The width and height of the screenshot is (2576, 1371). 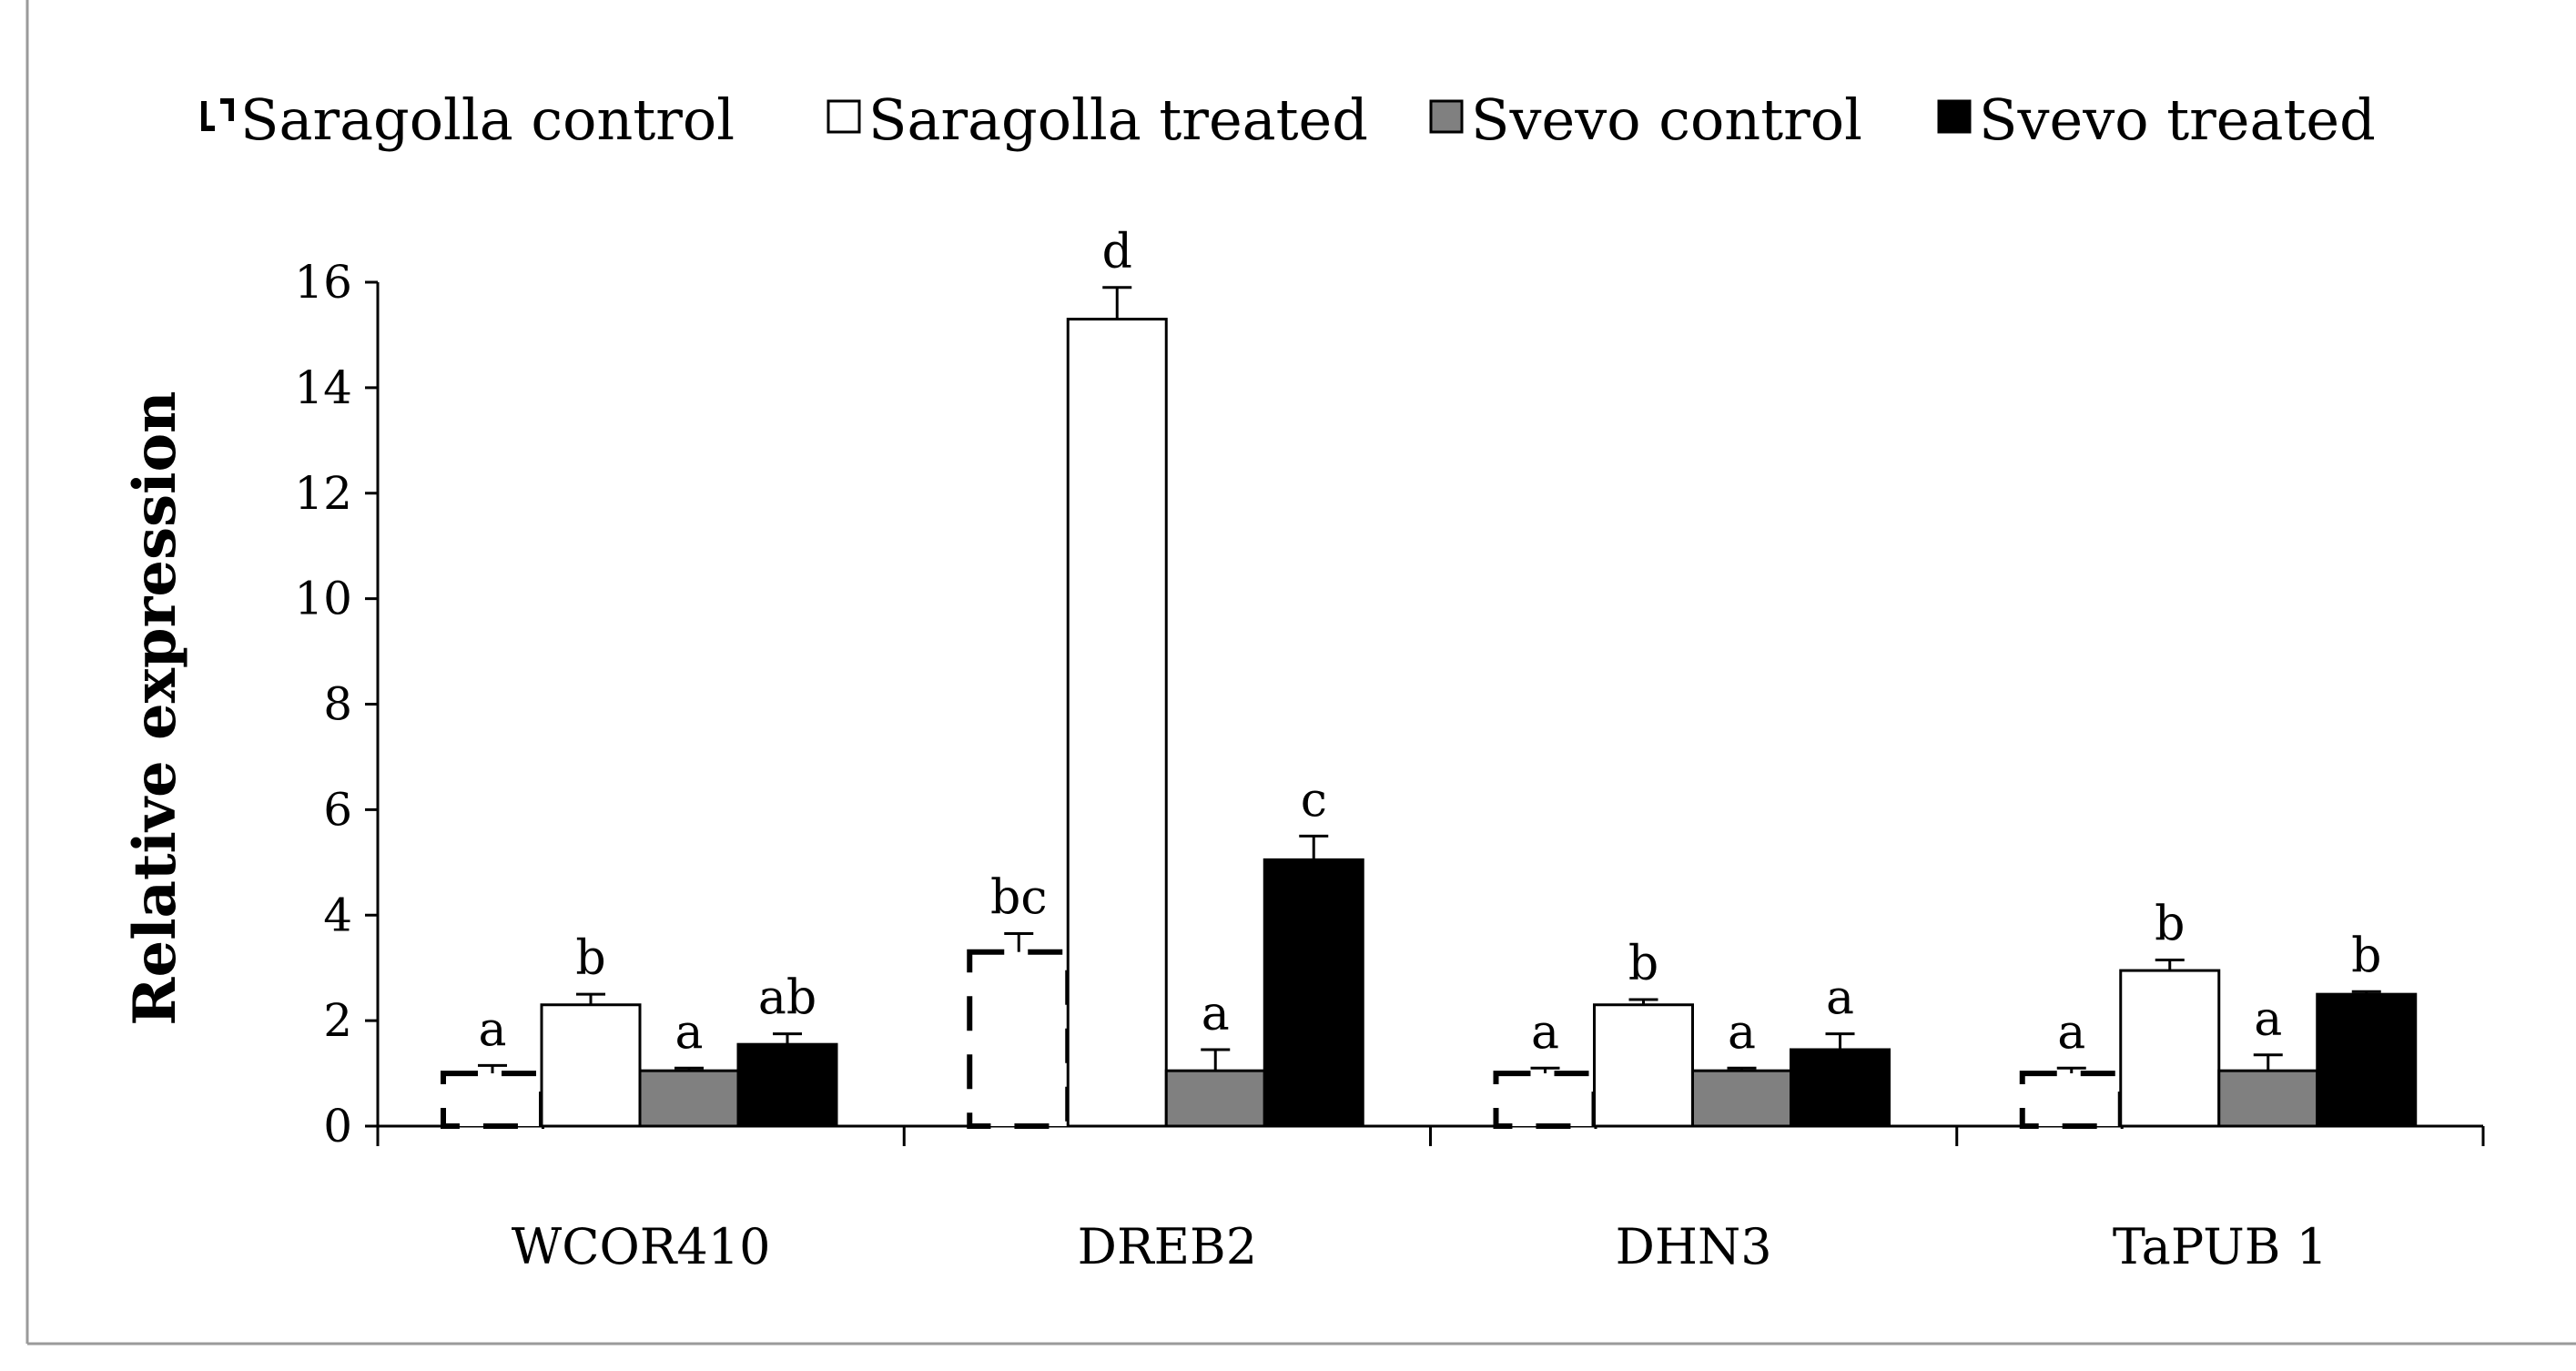 What do you see at coordinates (1694, 1247) in the screenshot?
I see `x-category-label: DHN3` at bounding box center [1694, 1247].